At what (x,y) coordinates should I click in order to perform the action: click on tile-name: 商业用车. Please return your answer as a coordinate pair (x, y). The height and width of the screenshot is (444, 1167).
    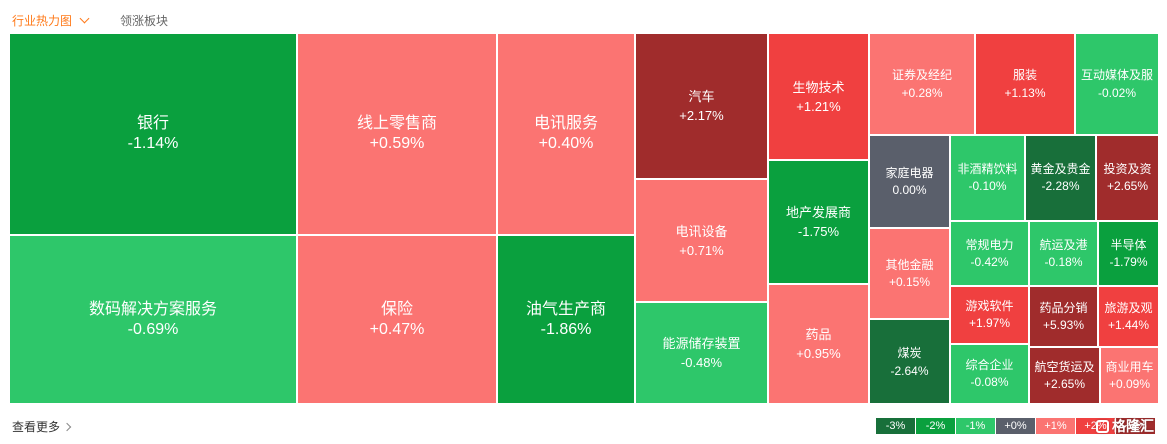
    Looking at the image, I should click on (1129, 366).